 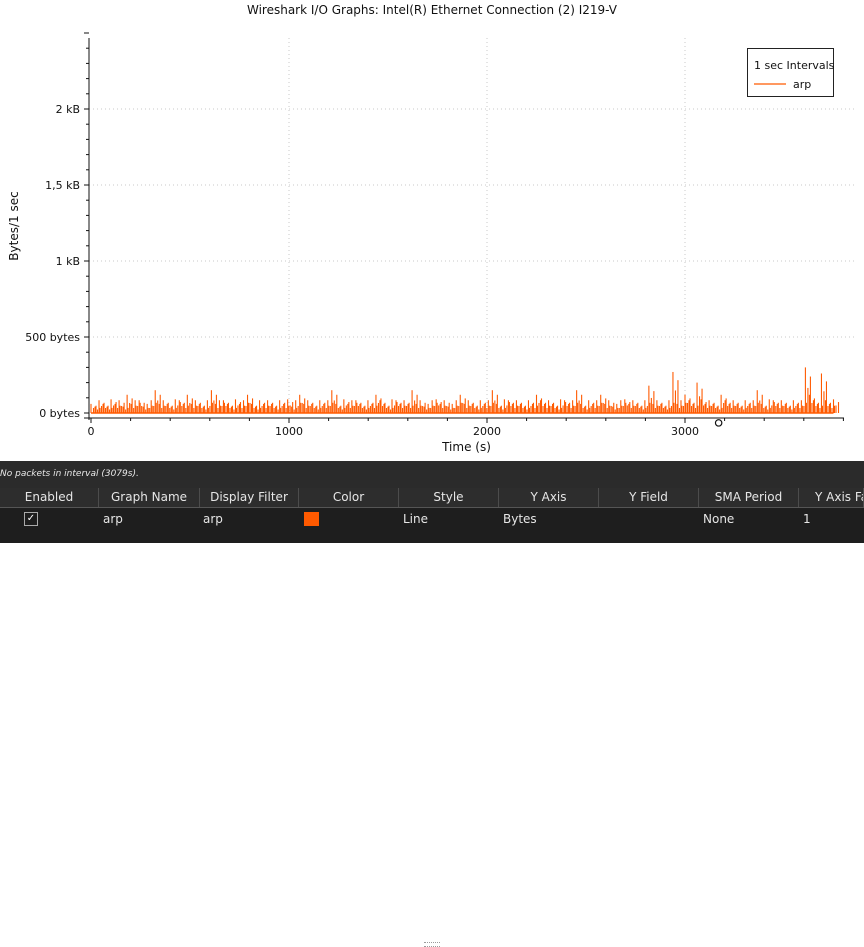 What do you see at coordinates (149, 497) in the screenshot?
I see `col-header-graph-name: Graph Name` at bounding box center [149, 497].